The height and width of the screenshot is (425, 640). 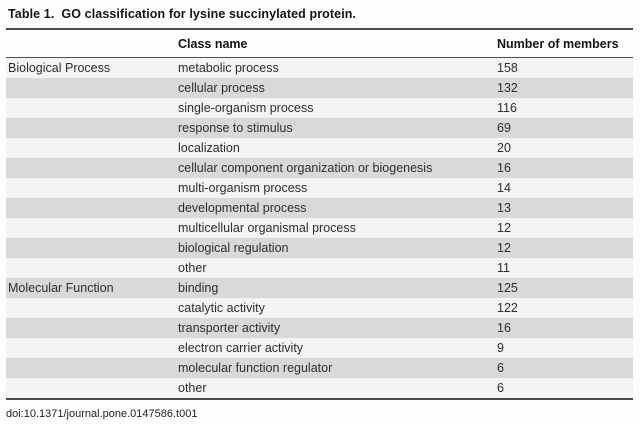 What do you see at coordinates (242, 208) in the screenshot?
I see `class-name-cell: developmental process` at bounding box center [242, 208].